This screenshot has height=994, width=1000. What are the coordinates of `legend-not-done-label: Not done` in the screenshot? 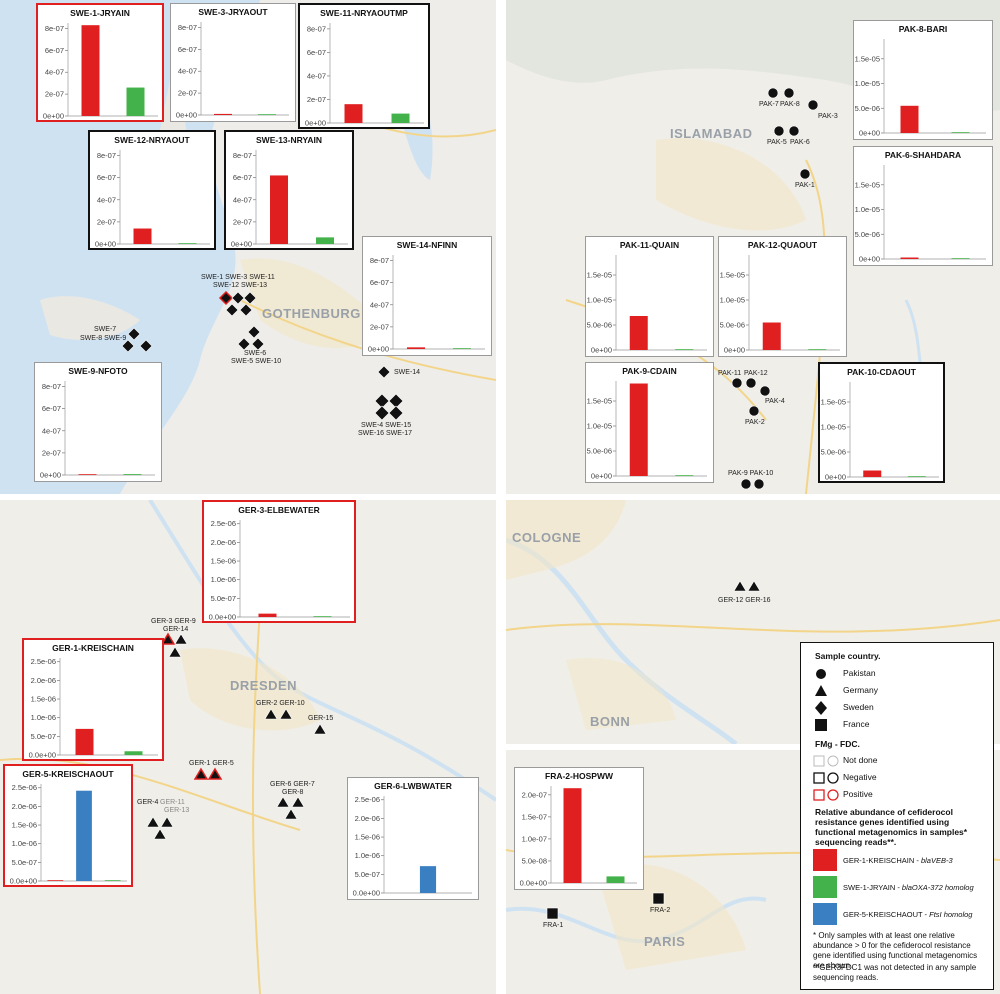 It's located at (860, 760).